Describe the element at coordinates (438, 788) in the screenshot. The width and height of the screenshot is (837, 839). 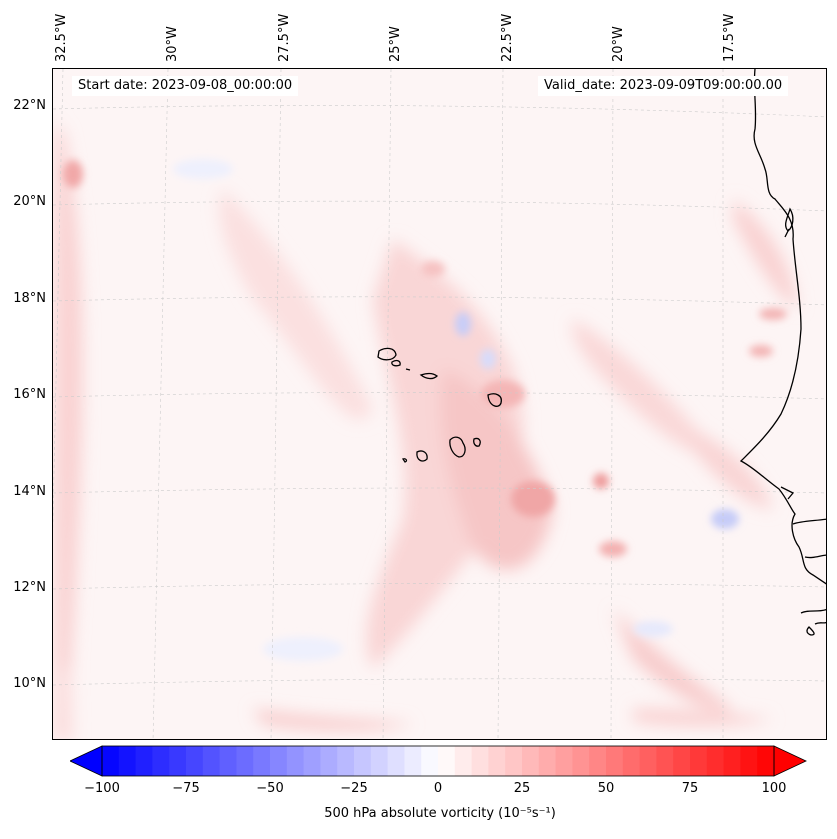
I see `colorbar-tick-0: 0` at that location.